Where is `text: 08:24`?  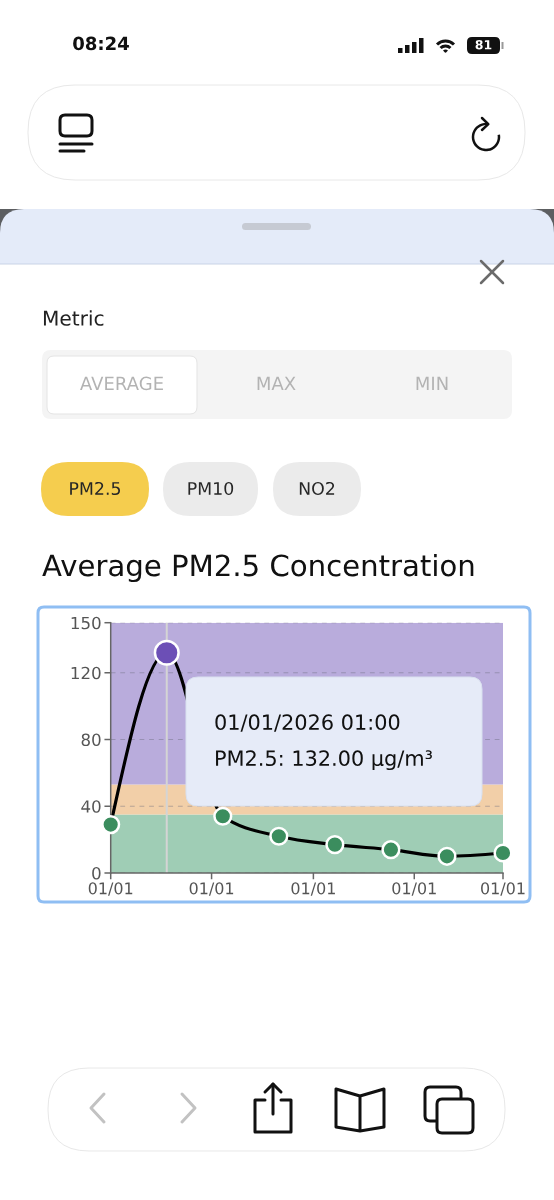 text: 08:24 is located at coordinates (101, 43).